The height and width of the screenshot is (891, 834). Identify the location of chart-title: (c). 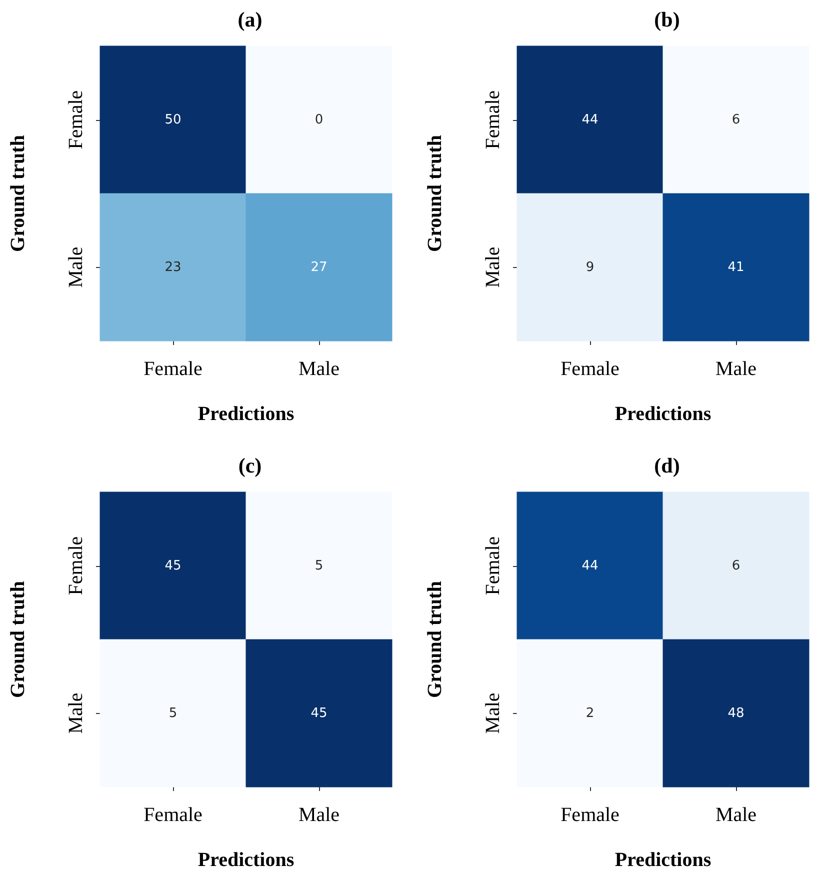
(250, 466).